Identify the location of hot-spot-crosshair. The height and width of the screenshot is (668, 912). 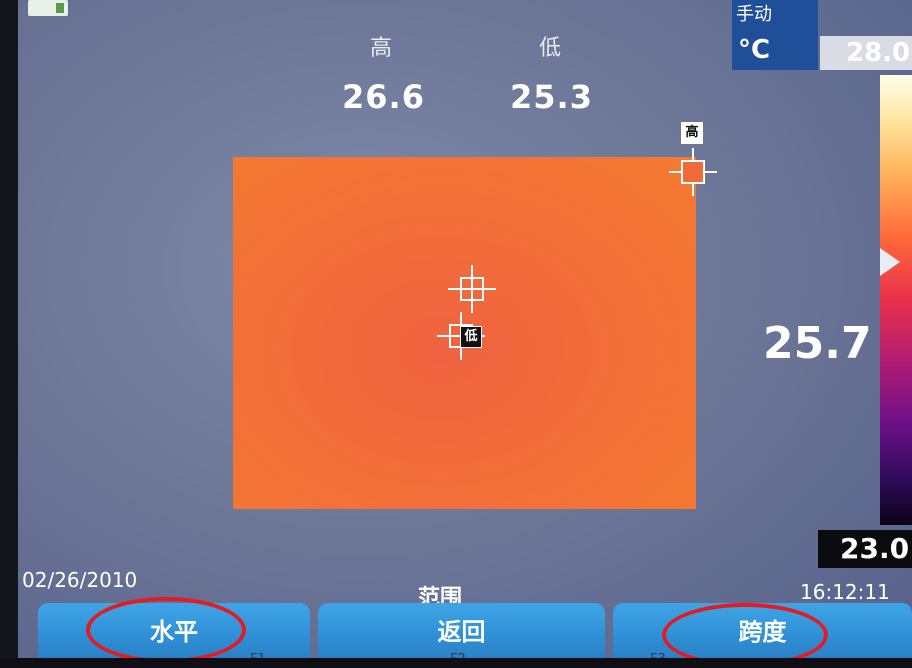
(693, 172).